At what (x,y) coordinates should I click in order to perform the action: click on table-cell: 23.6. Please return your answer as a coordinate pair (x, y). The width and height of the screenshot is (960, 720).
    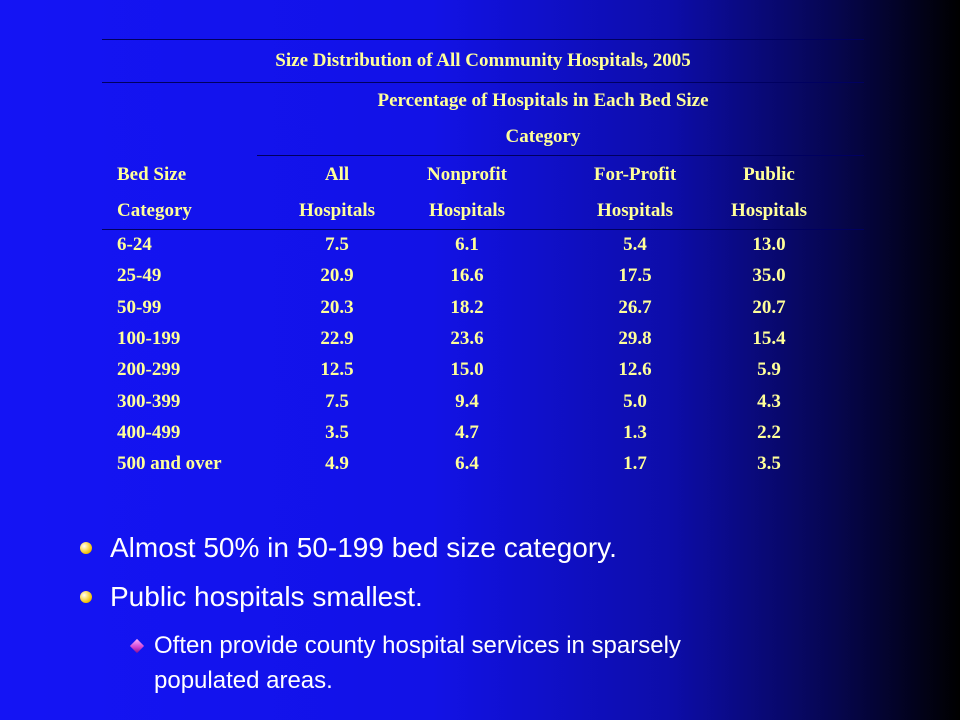
    Looking at the image, I should click on (467, 338).